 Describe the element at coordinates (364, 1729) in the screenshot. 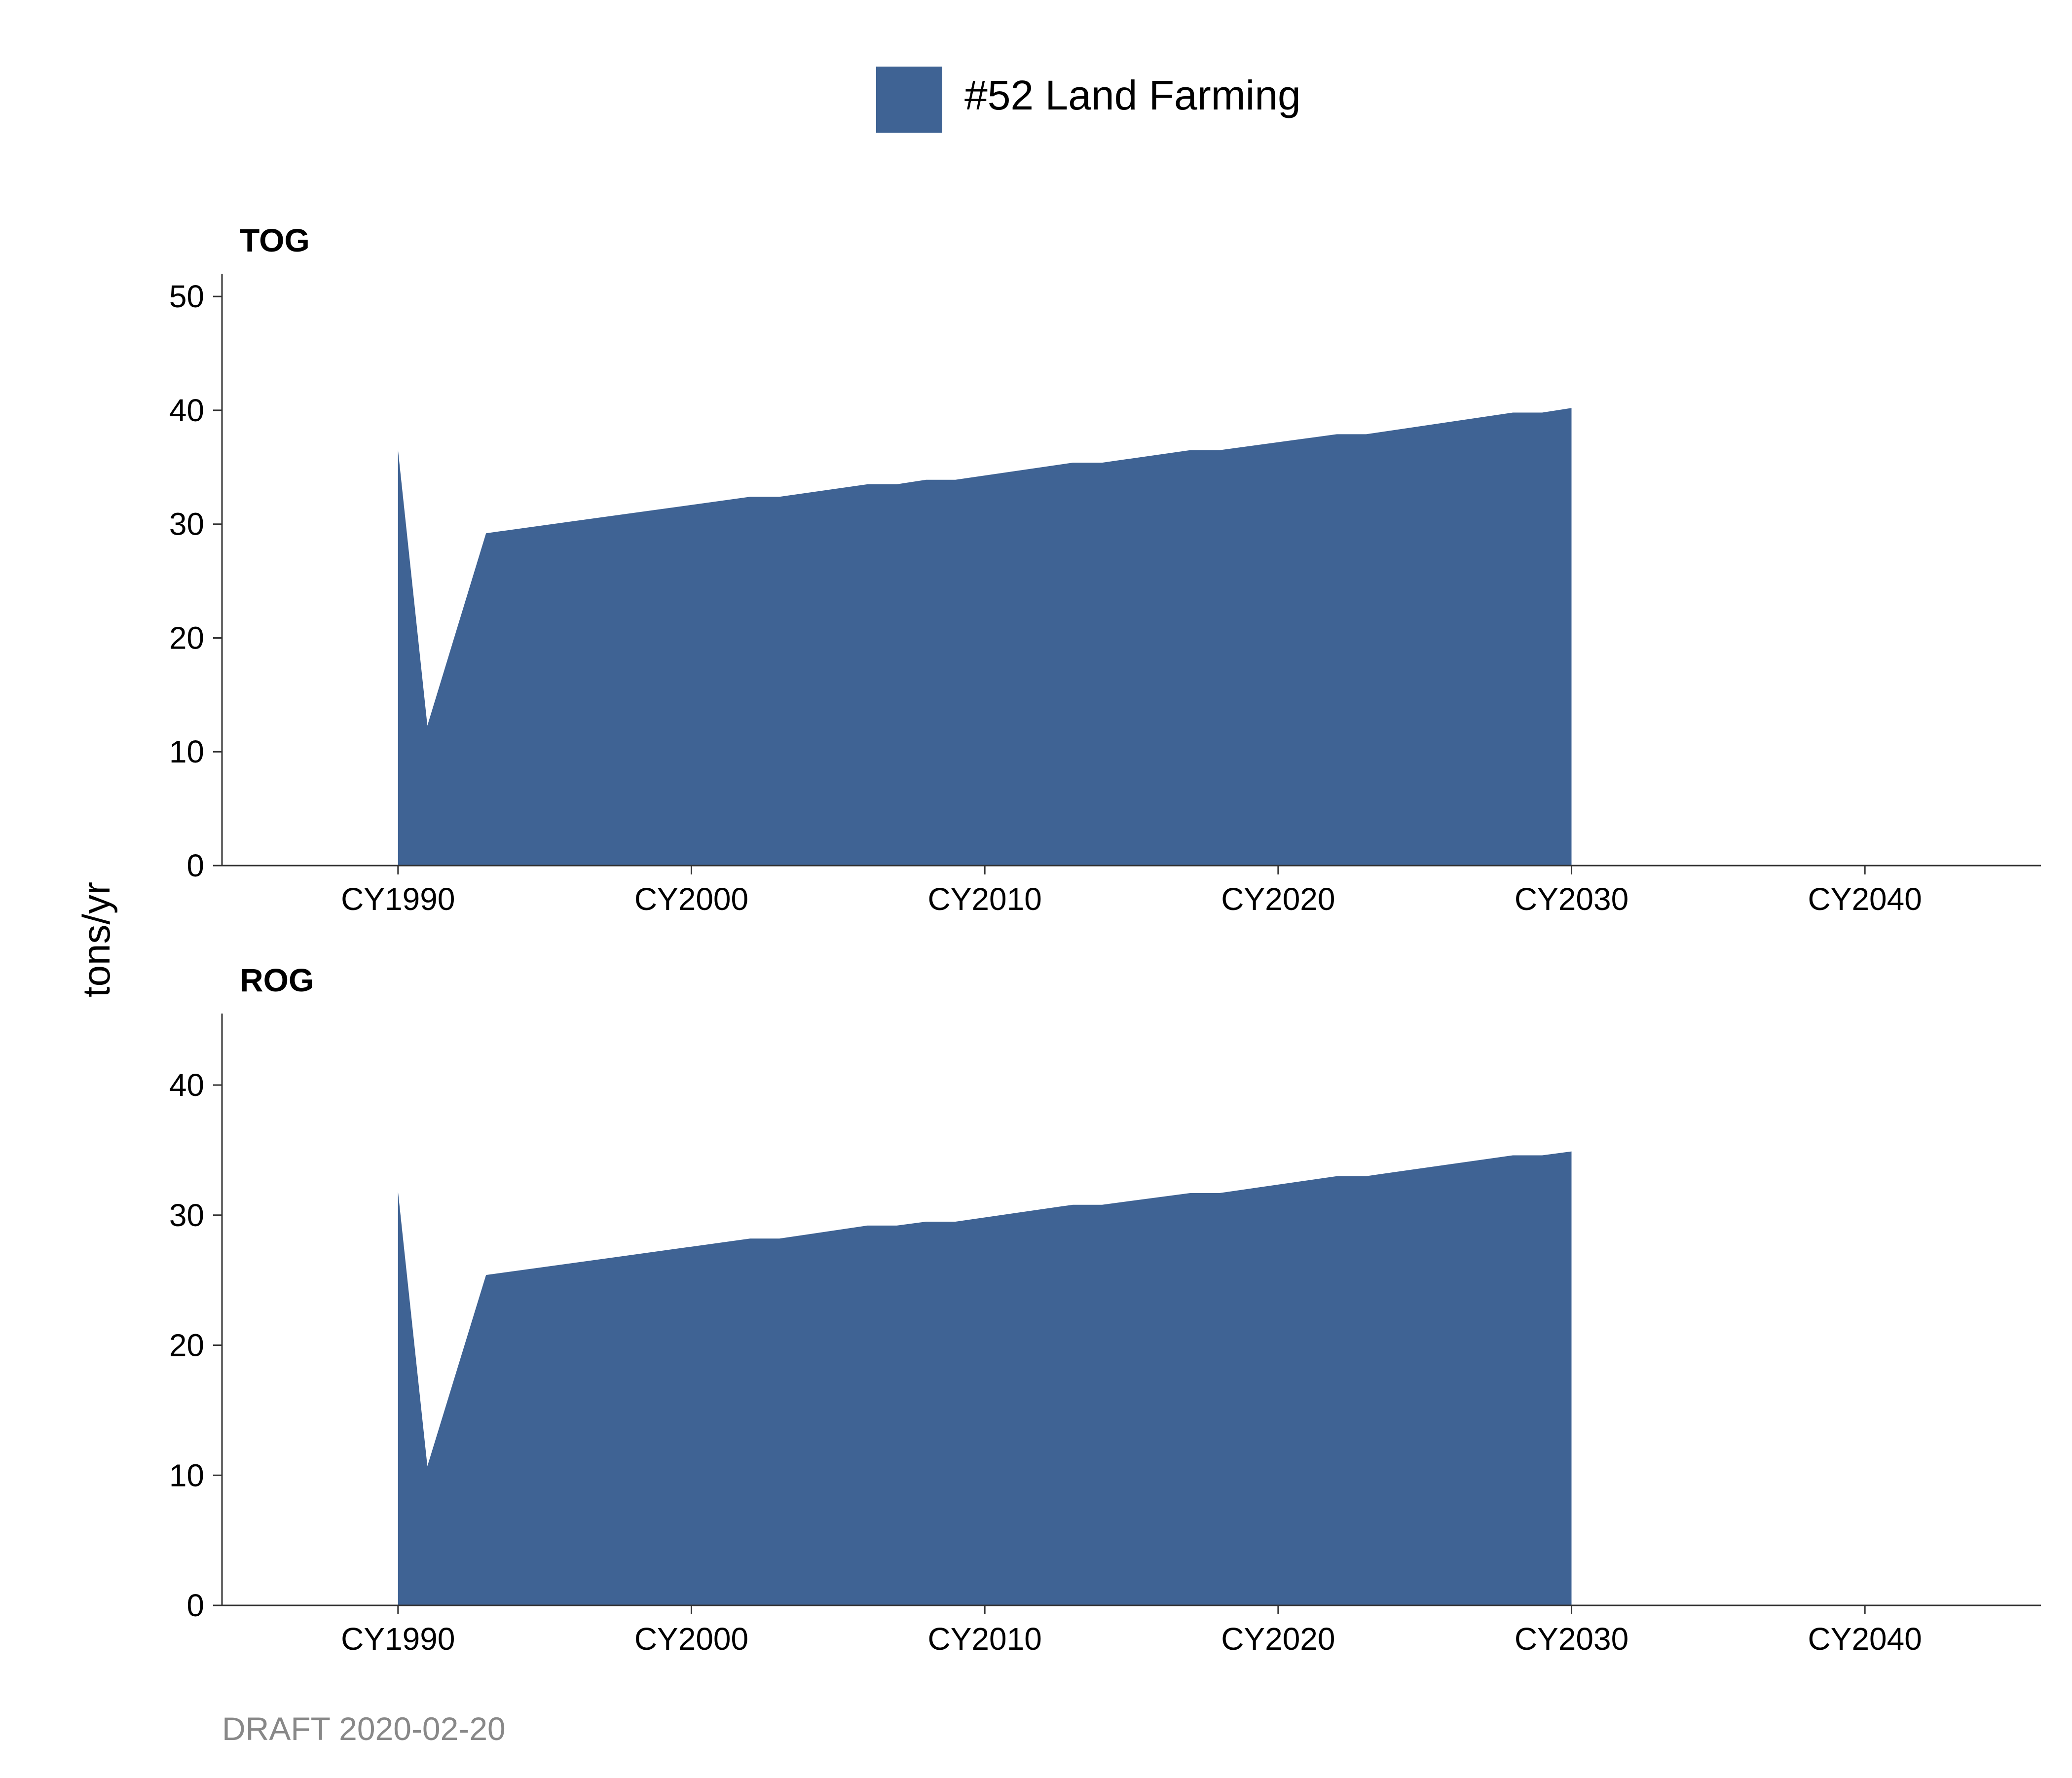

I see `draft-footer: DRAFT 2020-02-20` at that location.